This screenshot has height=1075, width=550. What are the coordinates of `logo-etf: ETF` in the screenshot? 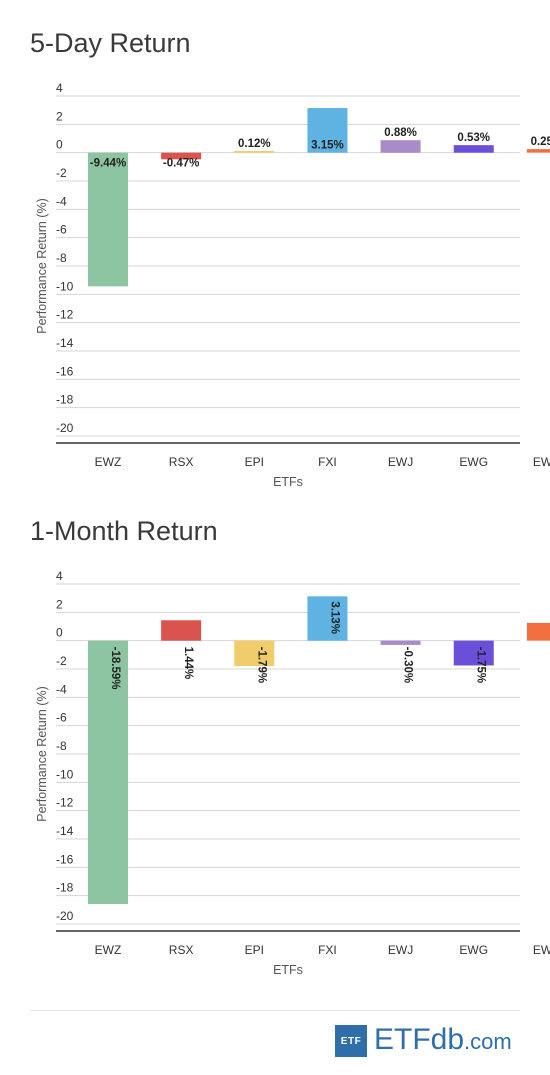 It's located at (402, 1039).